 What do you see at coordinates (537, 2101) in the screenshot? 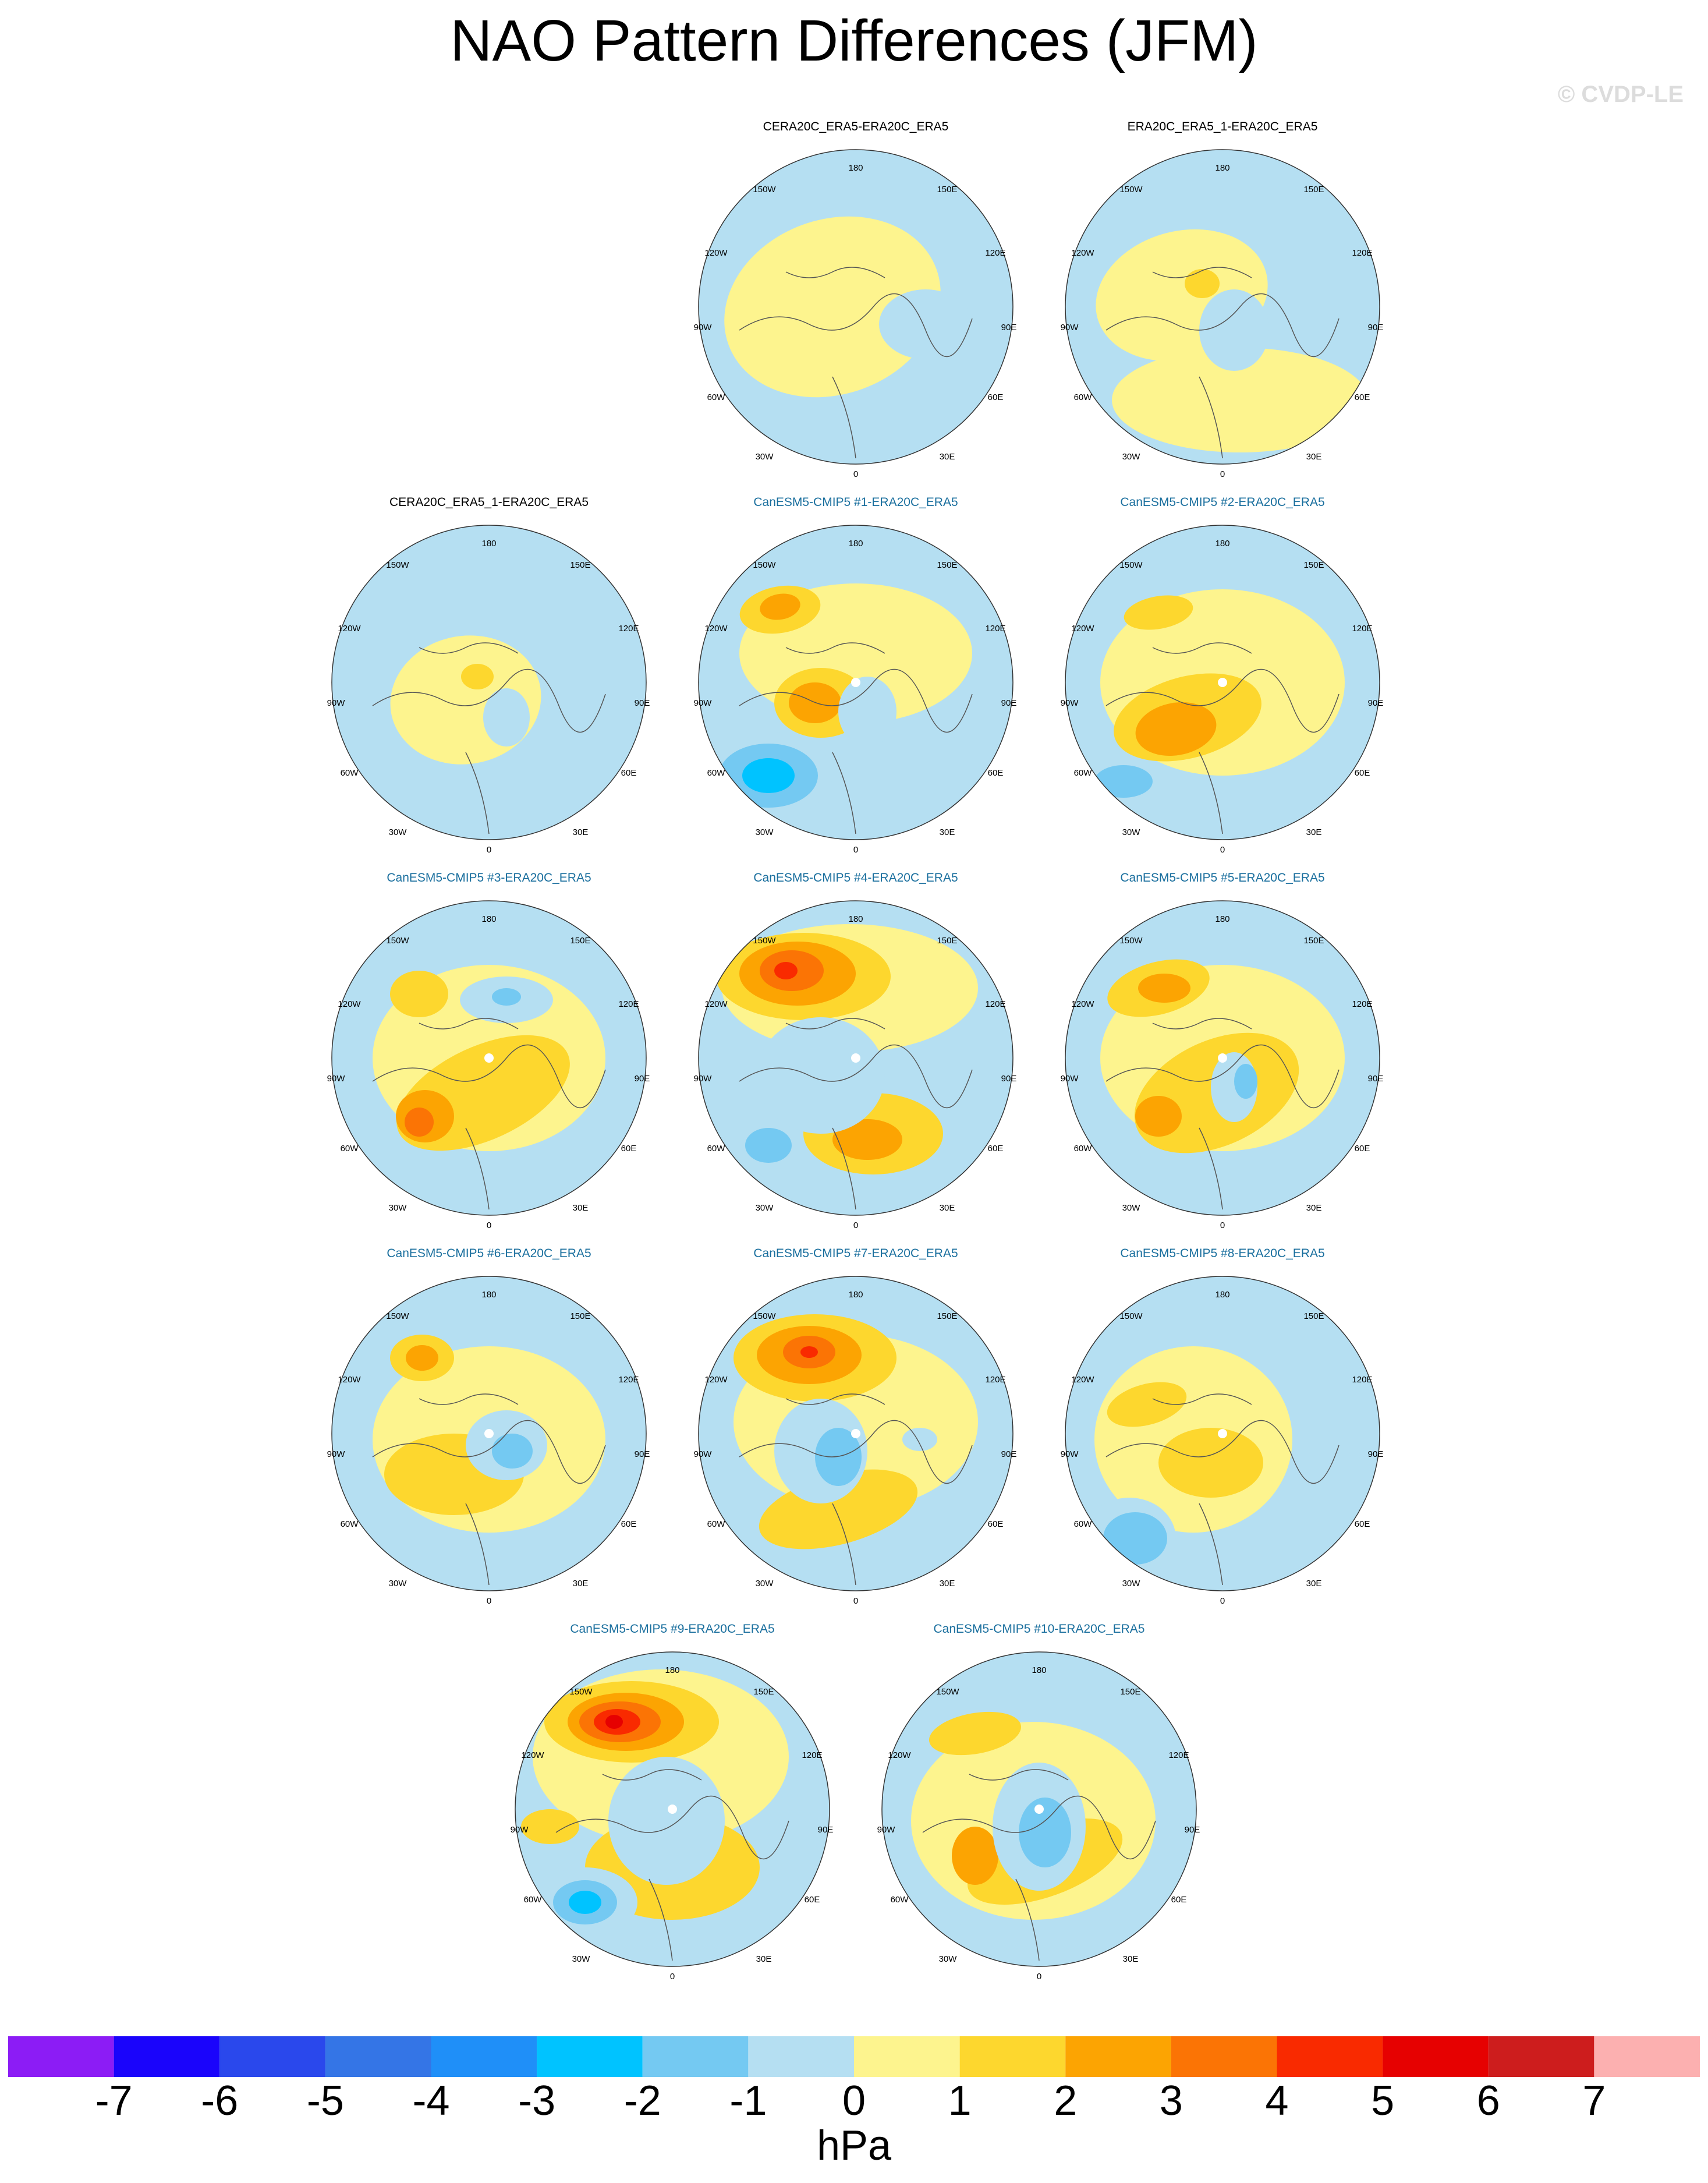
I see `colorbar-tick-label: -3` at bounding box center [537, 2101].